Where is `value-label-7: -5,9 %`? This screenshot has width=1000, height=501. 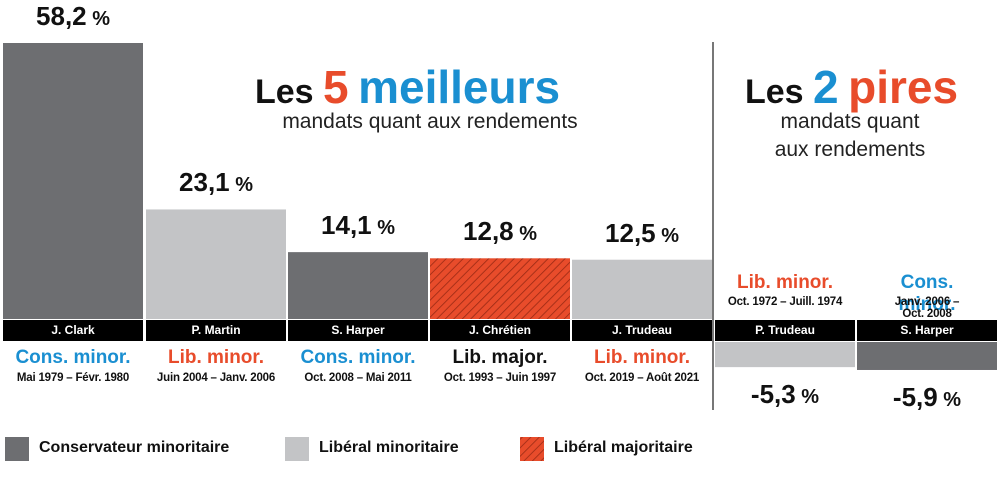
value-label-7: -5,9 % is located at coordinates (927, 397).